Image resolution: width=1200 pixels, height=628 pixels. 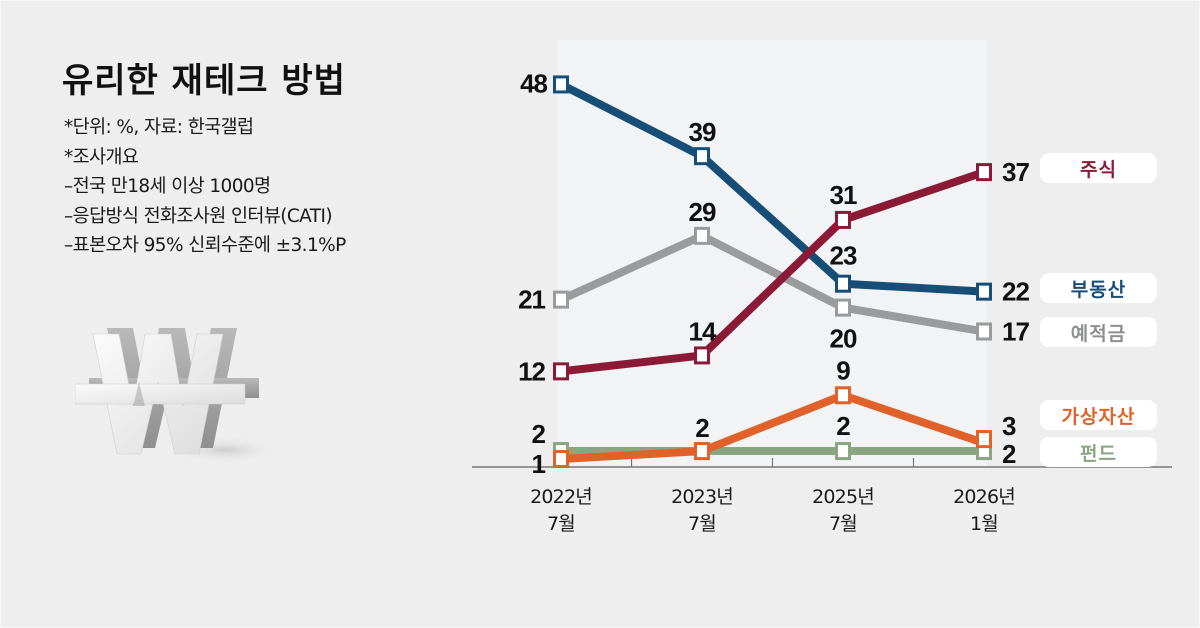 What do you see at coordinates (843, 451) in the screenshot?
I see `data-point-fund` at bounding box center [843, 451].